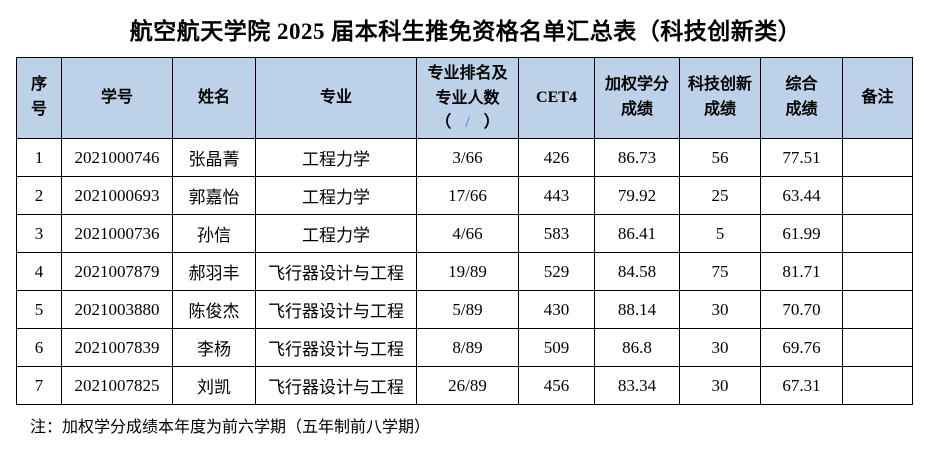 The height and width of the screenshot is (465, 931). Describe the element at coordinates (214, 385) in the screenshot. I see `cell-name: 刘凯` at that location.